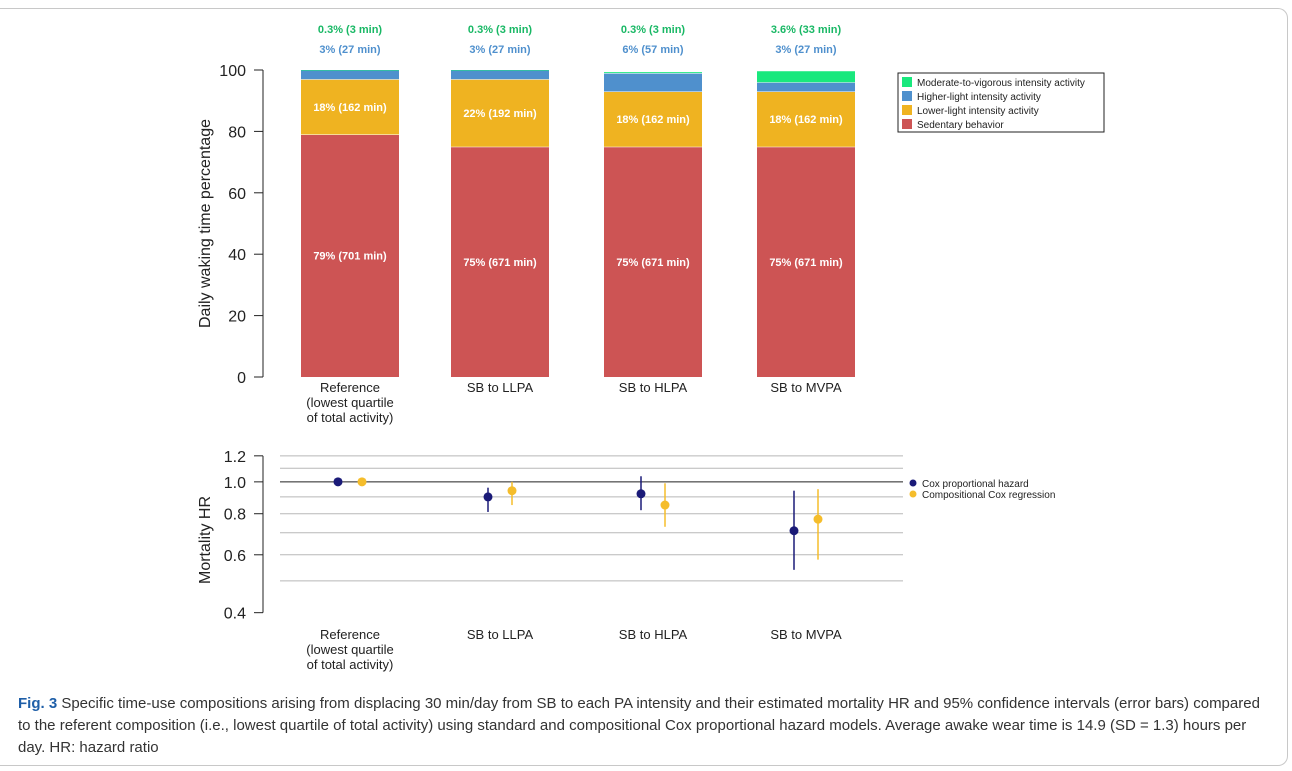 The image size is (1292, 771). I want to click on hr-y-tick-label: 0.8, so click(235, 515).